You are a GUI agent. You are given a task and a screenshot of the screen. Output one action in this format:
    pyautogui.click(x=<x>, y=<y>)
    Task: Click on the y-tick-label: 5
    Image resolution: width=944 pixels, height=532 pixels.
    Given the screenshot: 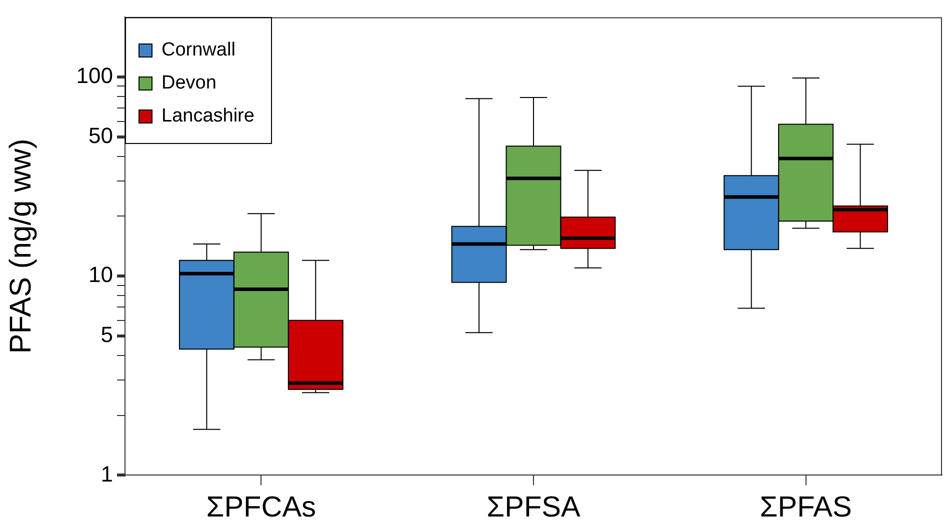 What is the action you would take?
    pyautogui.click(x=106, y=335)
    